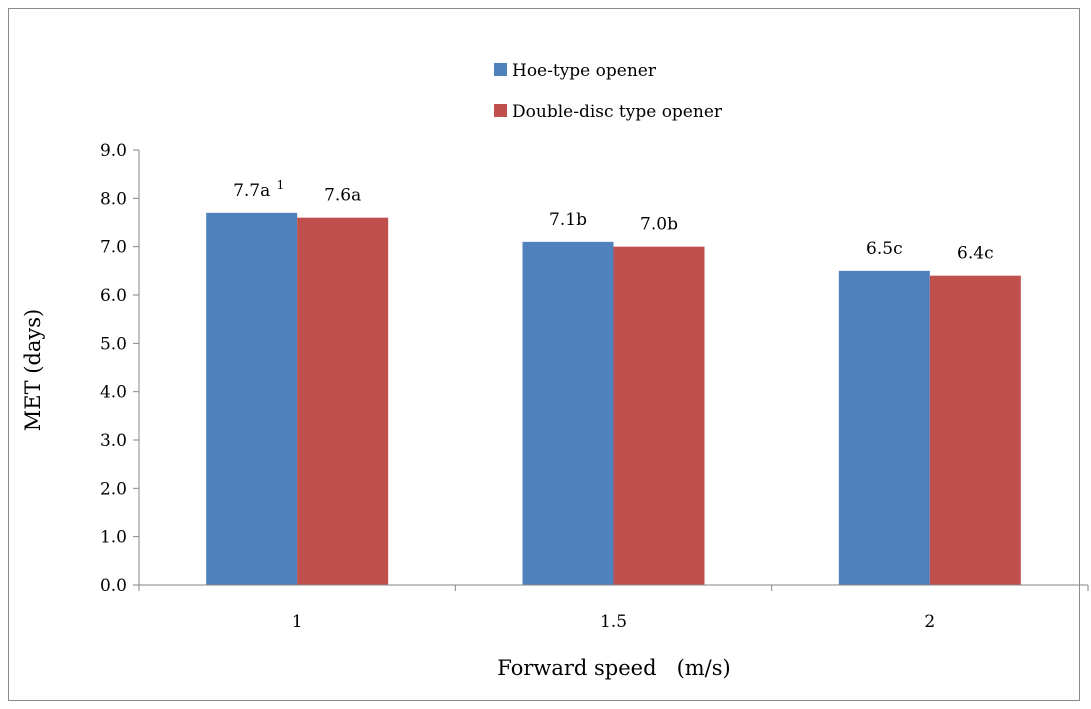 The image size is (1091, 709). I want to click on footnote-mark: 1, so click(281, 185).